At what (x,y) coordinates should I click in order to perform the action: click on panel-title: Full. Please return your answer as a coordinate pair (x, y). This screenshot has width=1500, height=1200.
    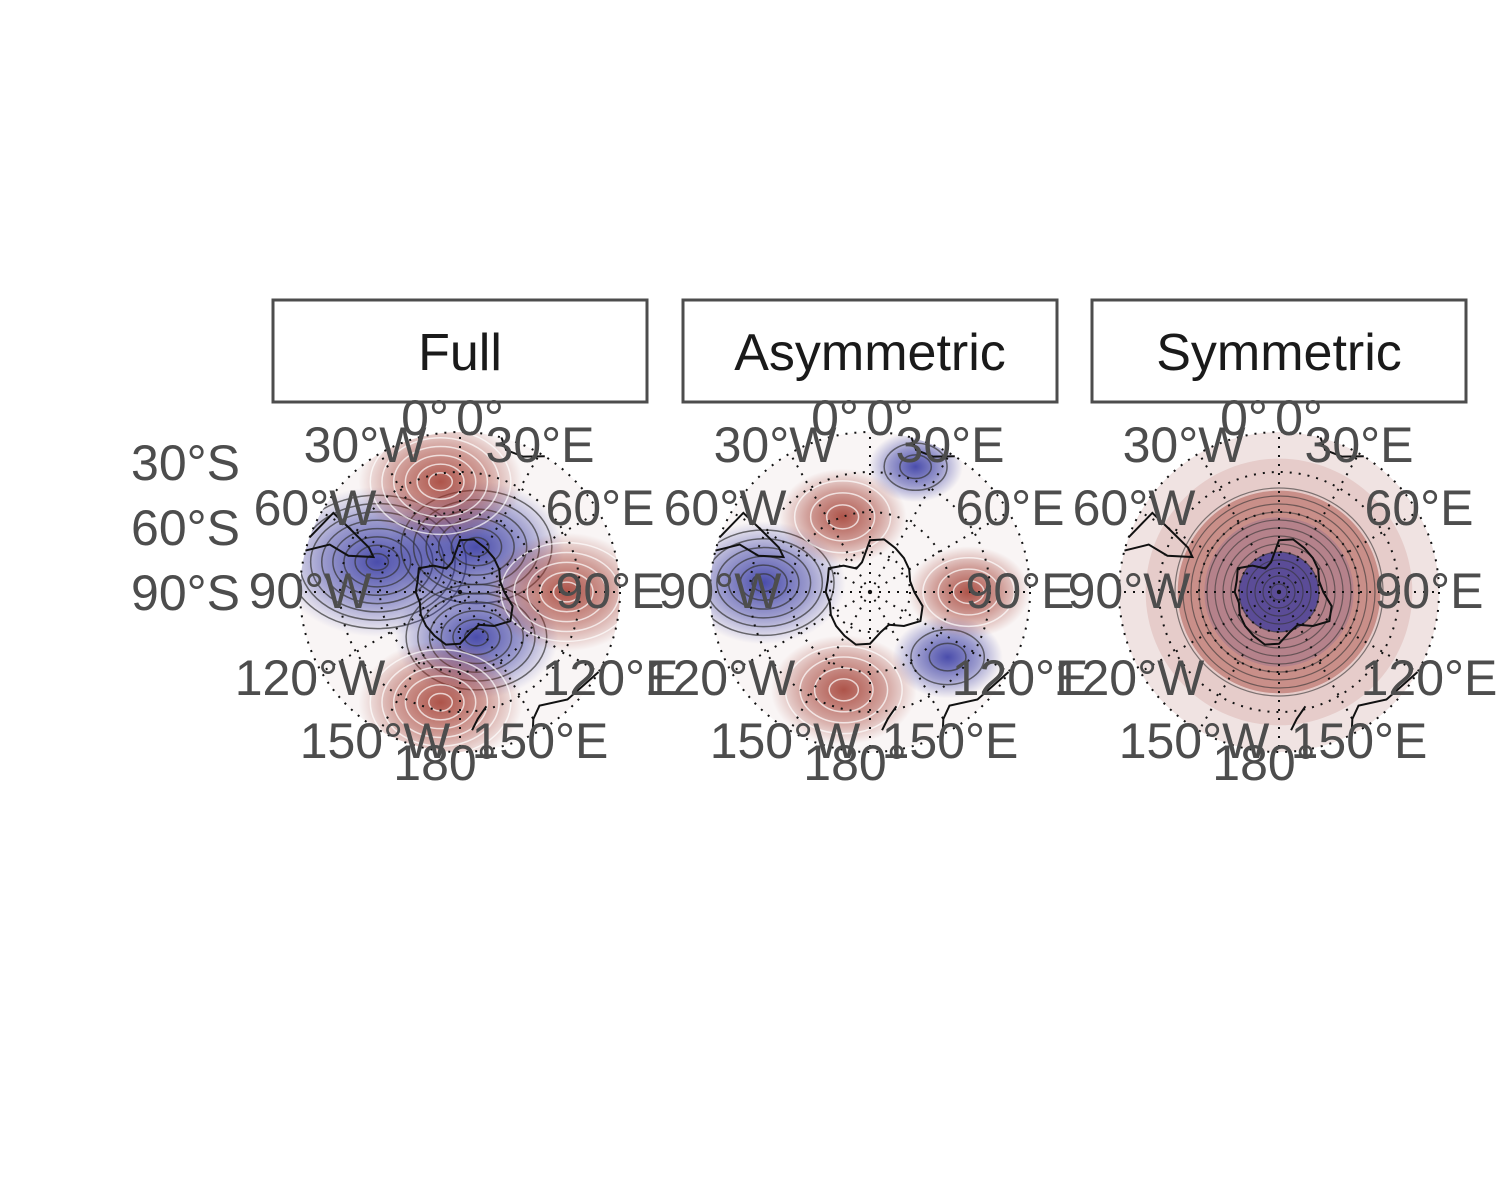
    Looking at the image, I should click on (460, 353).